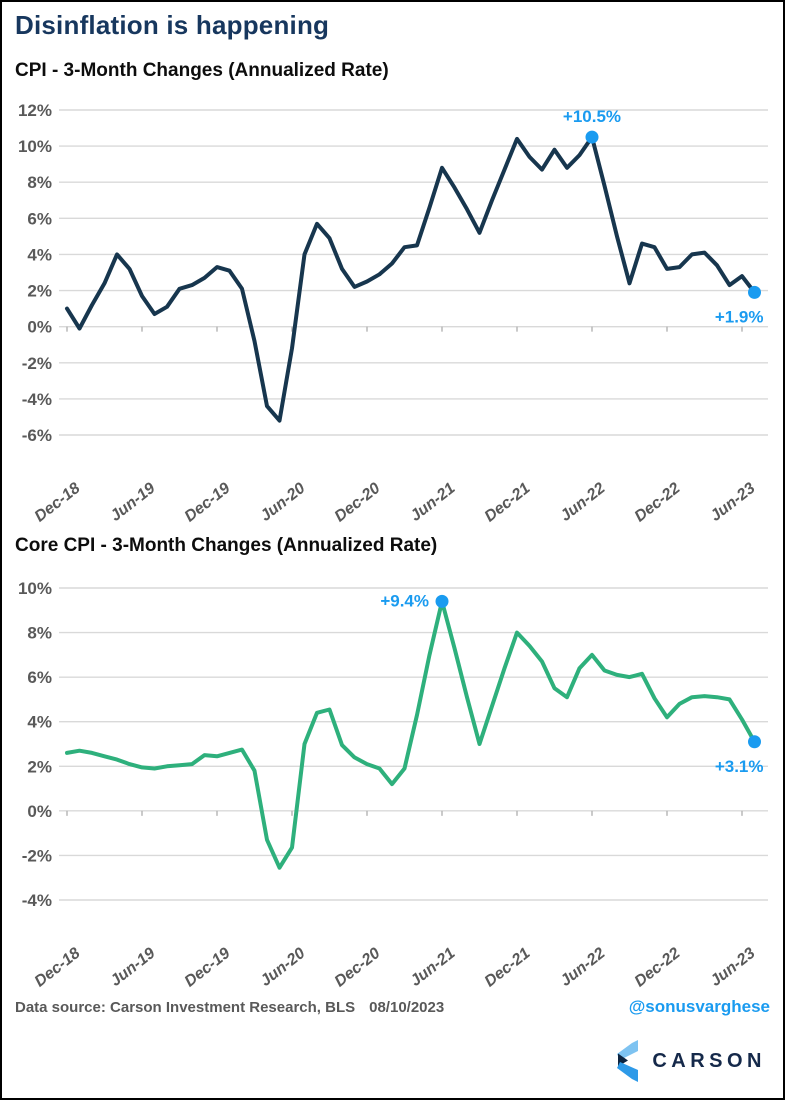 The image size is (785, 1100). I want to click on twitter-handle-link: @sonusvarghese, so click(699, 1006).